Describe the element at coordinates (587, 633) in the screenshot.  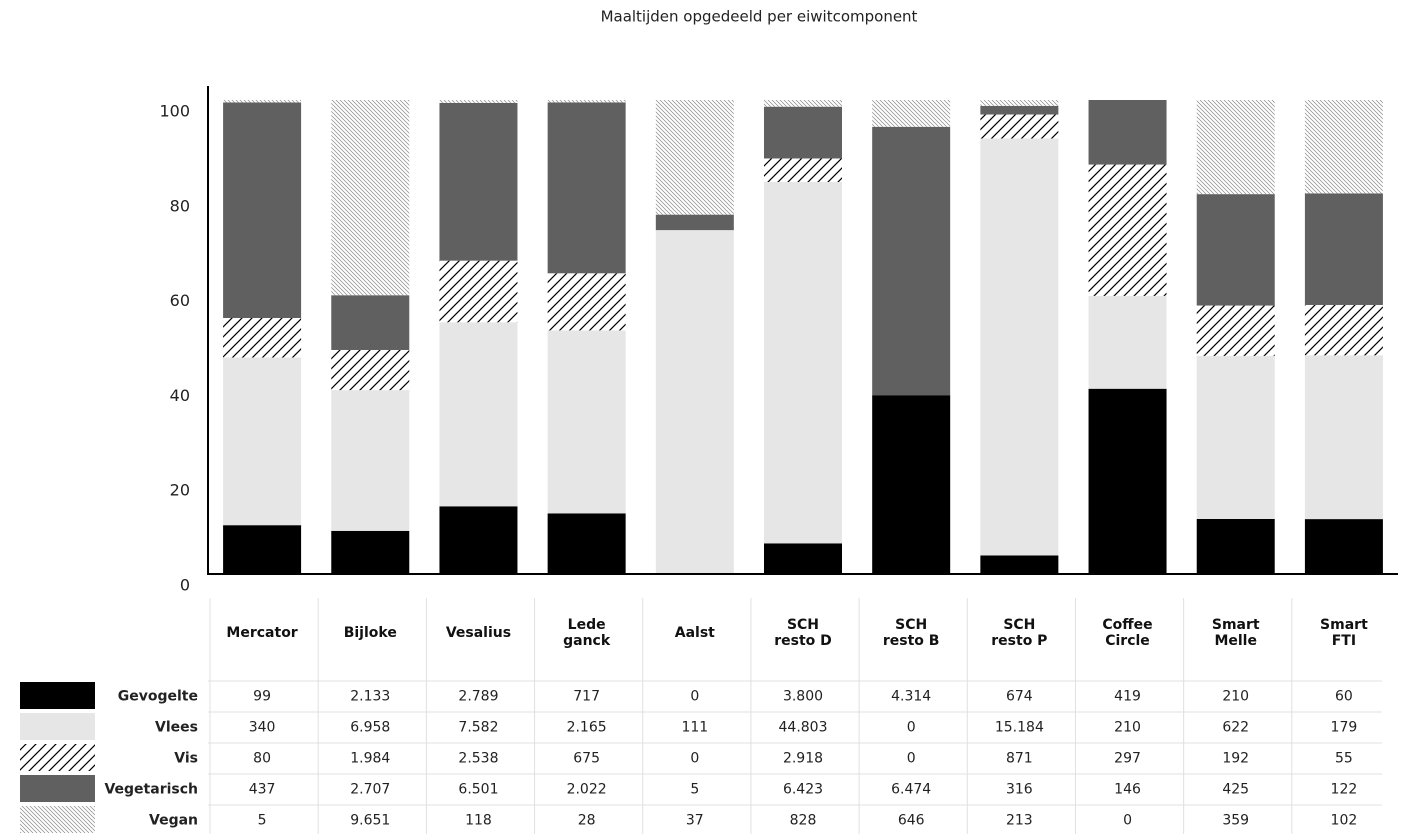
I see `column-header: Lede ganck` at that location.